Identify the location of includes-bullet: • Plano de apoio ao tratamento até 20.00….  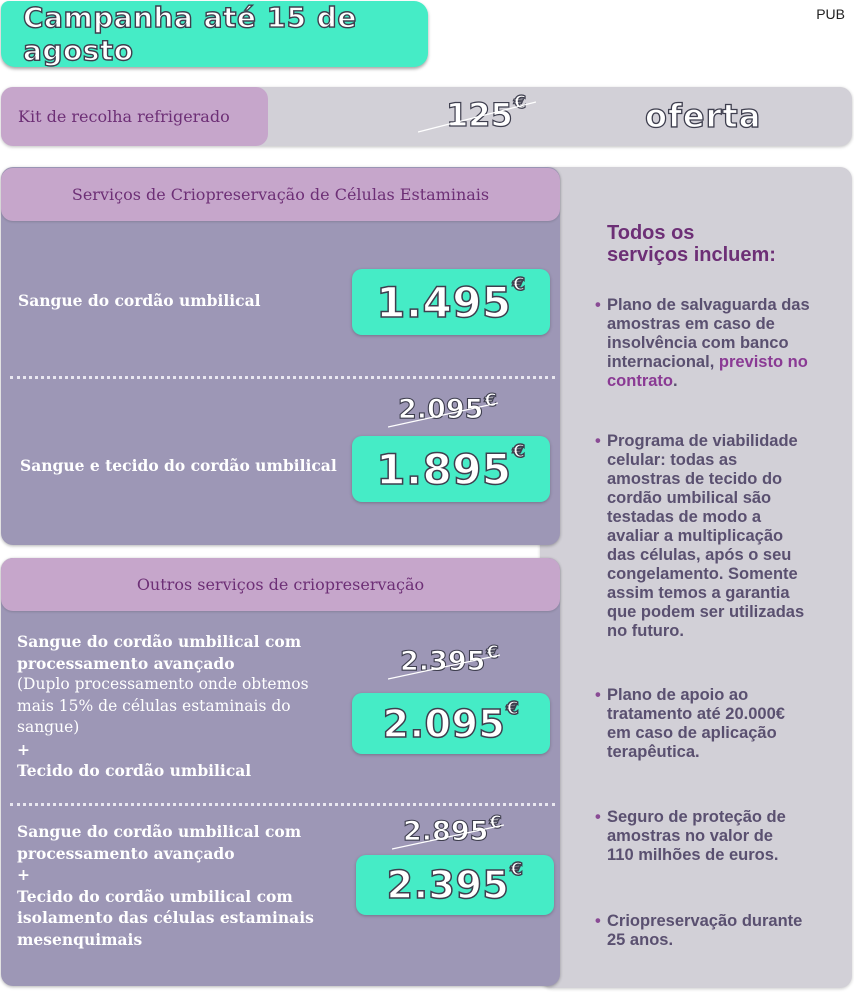
(721, 724).